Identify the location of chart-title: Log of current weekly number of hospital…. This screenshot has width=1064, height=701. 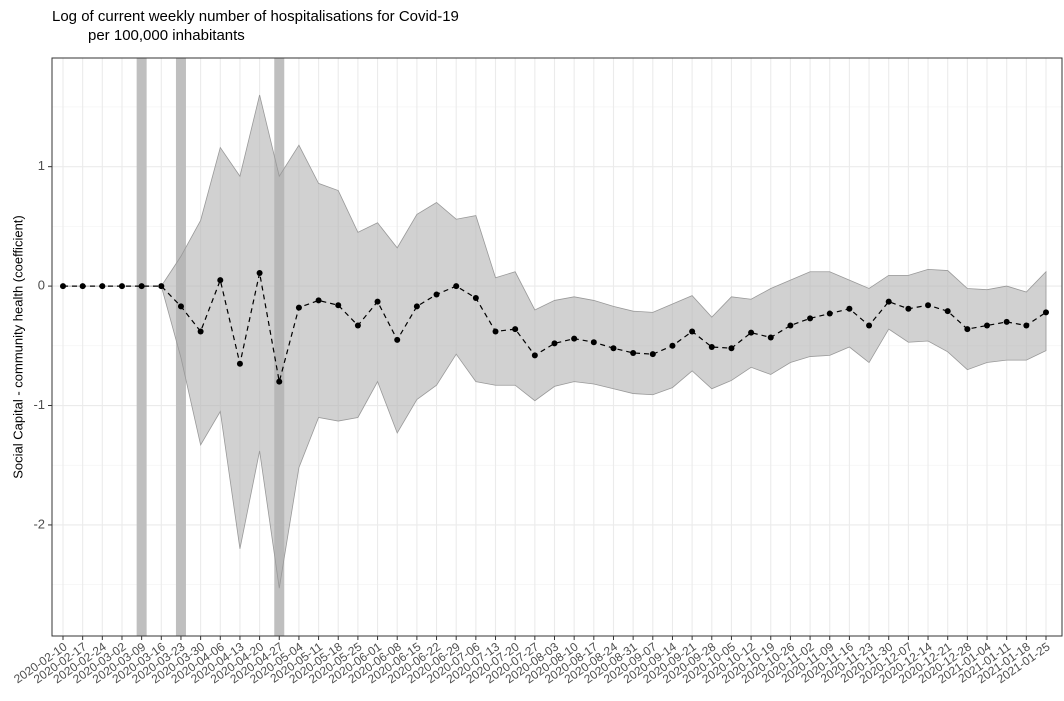
(255, 16).